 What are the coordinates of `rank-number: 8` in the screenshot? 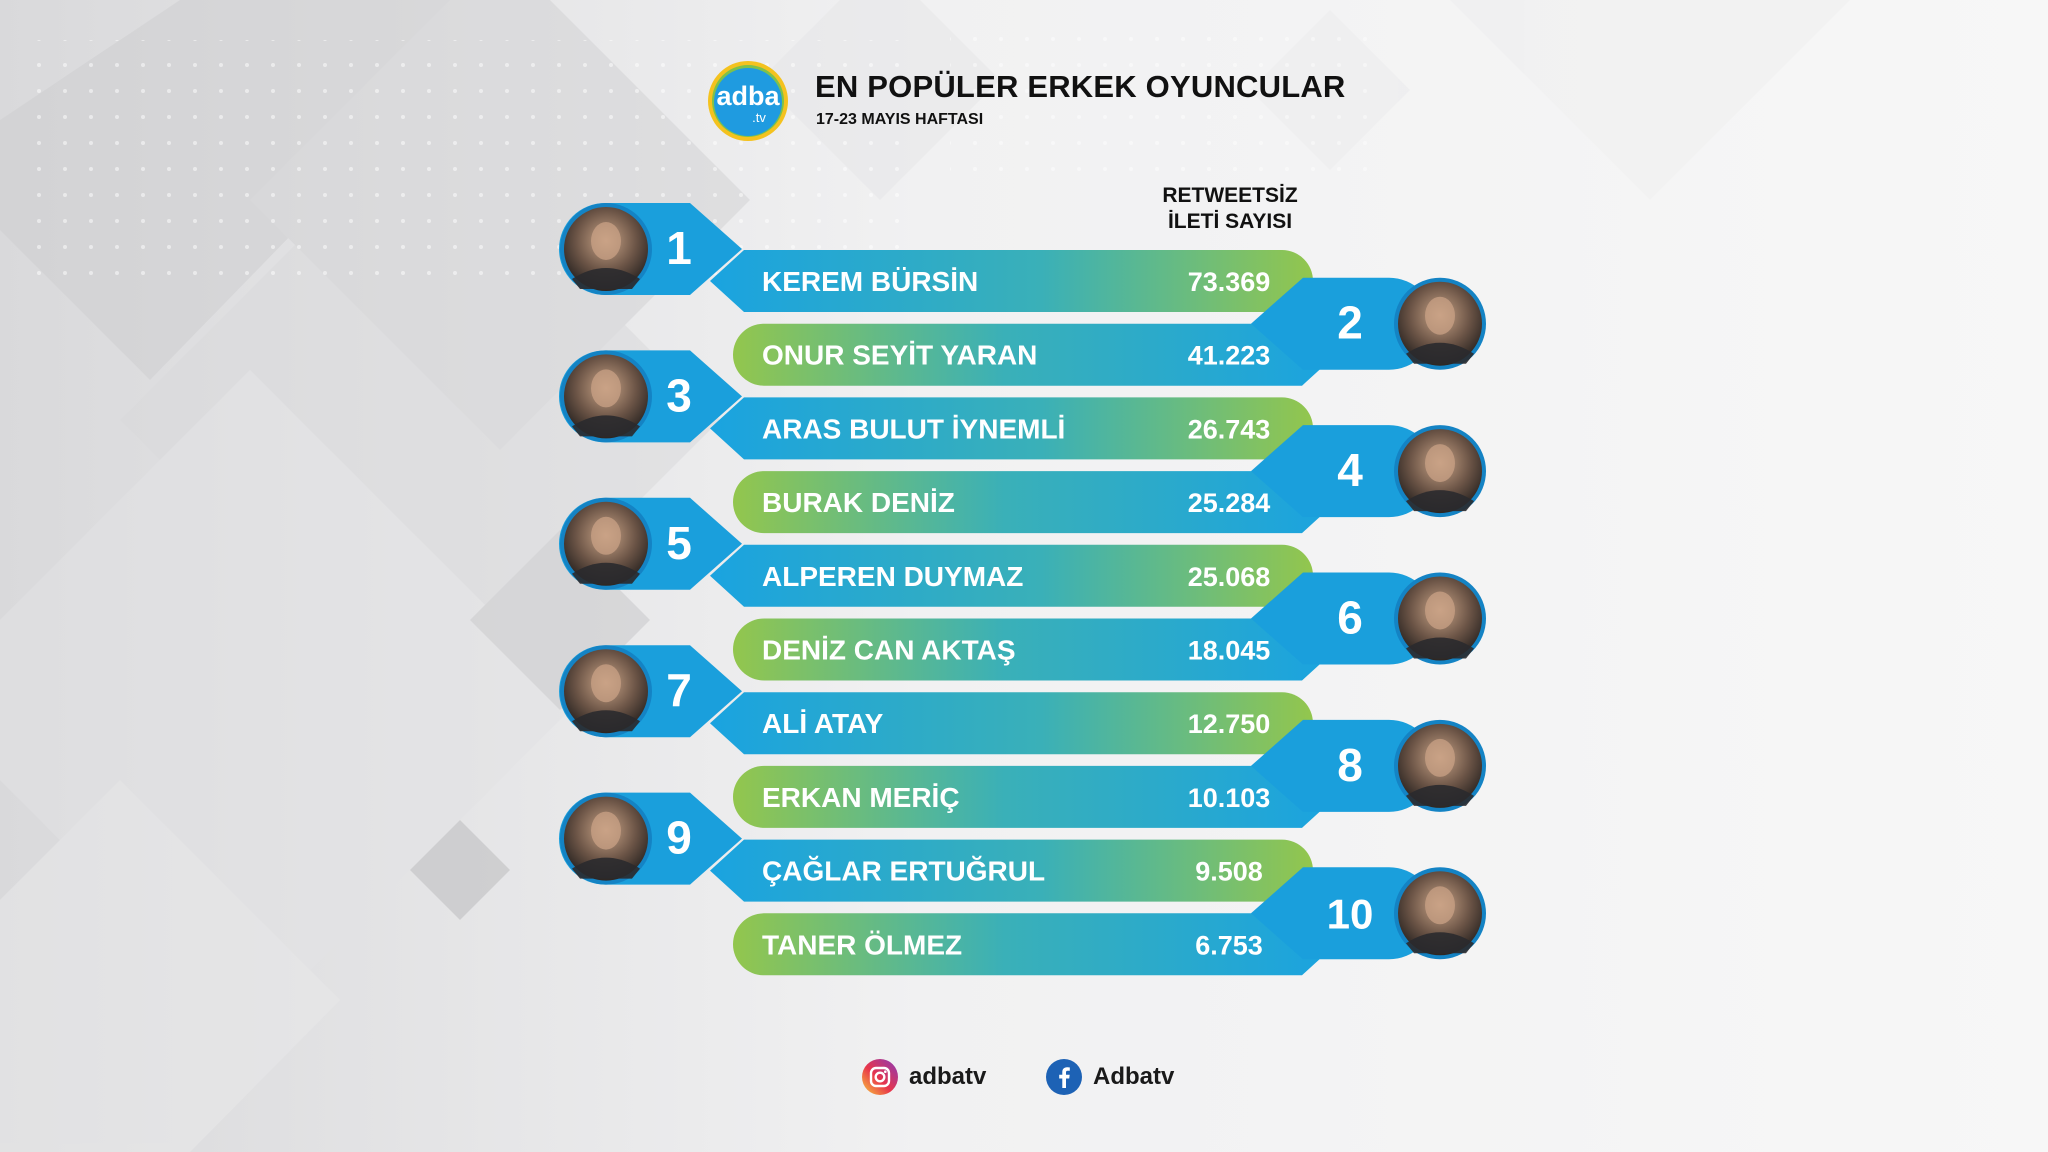 It's located at (1350, 765).